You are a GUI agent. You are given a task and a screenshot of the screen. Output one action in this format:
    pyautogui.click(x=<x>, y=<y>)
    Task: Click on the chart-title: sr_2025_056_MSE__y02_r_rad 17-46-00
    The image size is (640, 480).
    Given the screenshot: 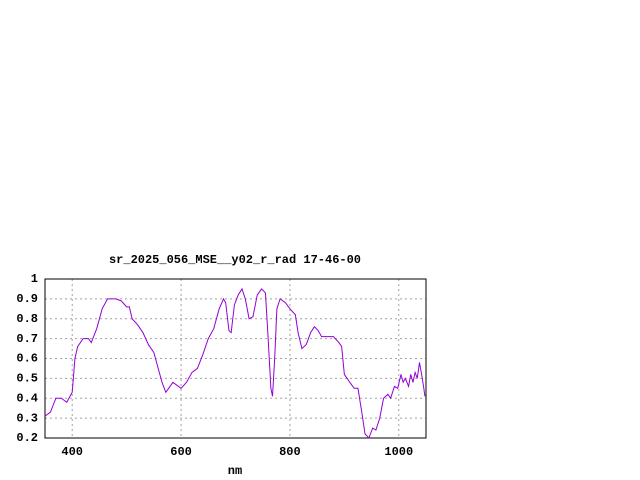 What is the action you would take?
    pyautogui.click(x=235, y=260)
    